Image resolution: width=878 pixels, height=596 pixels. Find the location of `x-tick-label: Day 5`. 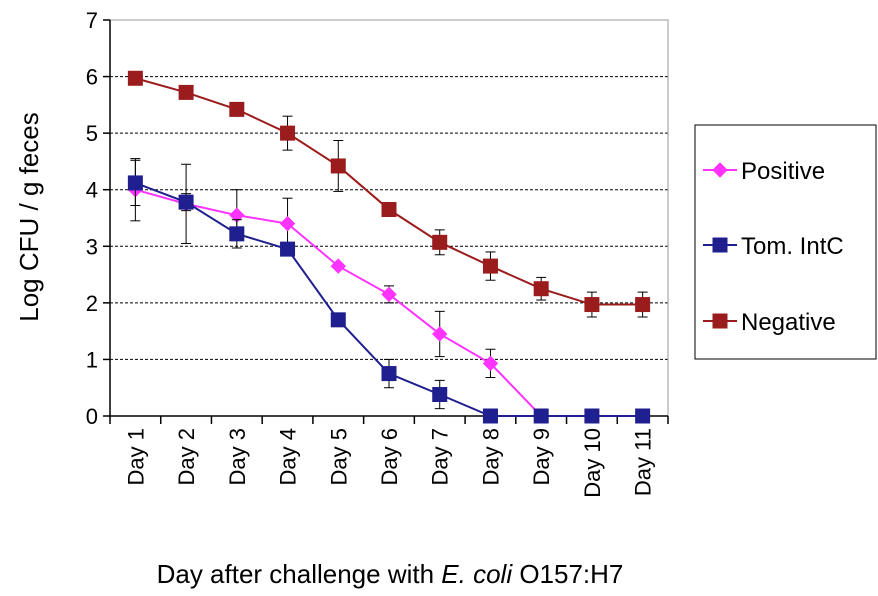

x-tick-label: Day 5 is located at coordinates (338, 456).